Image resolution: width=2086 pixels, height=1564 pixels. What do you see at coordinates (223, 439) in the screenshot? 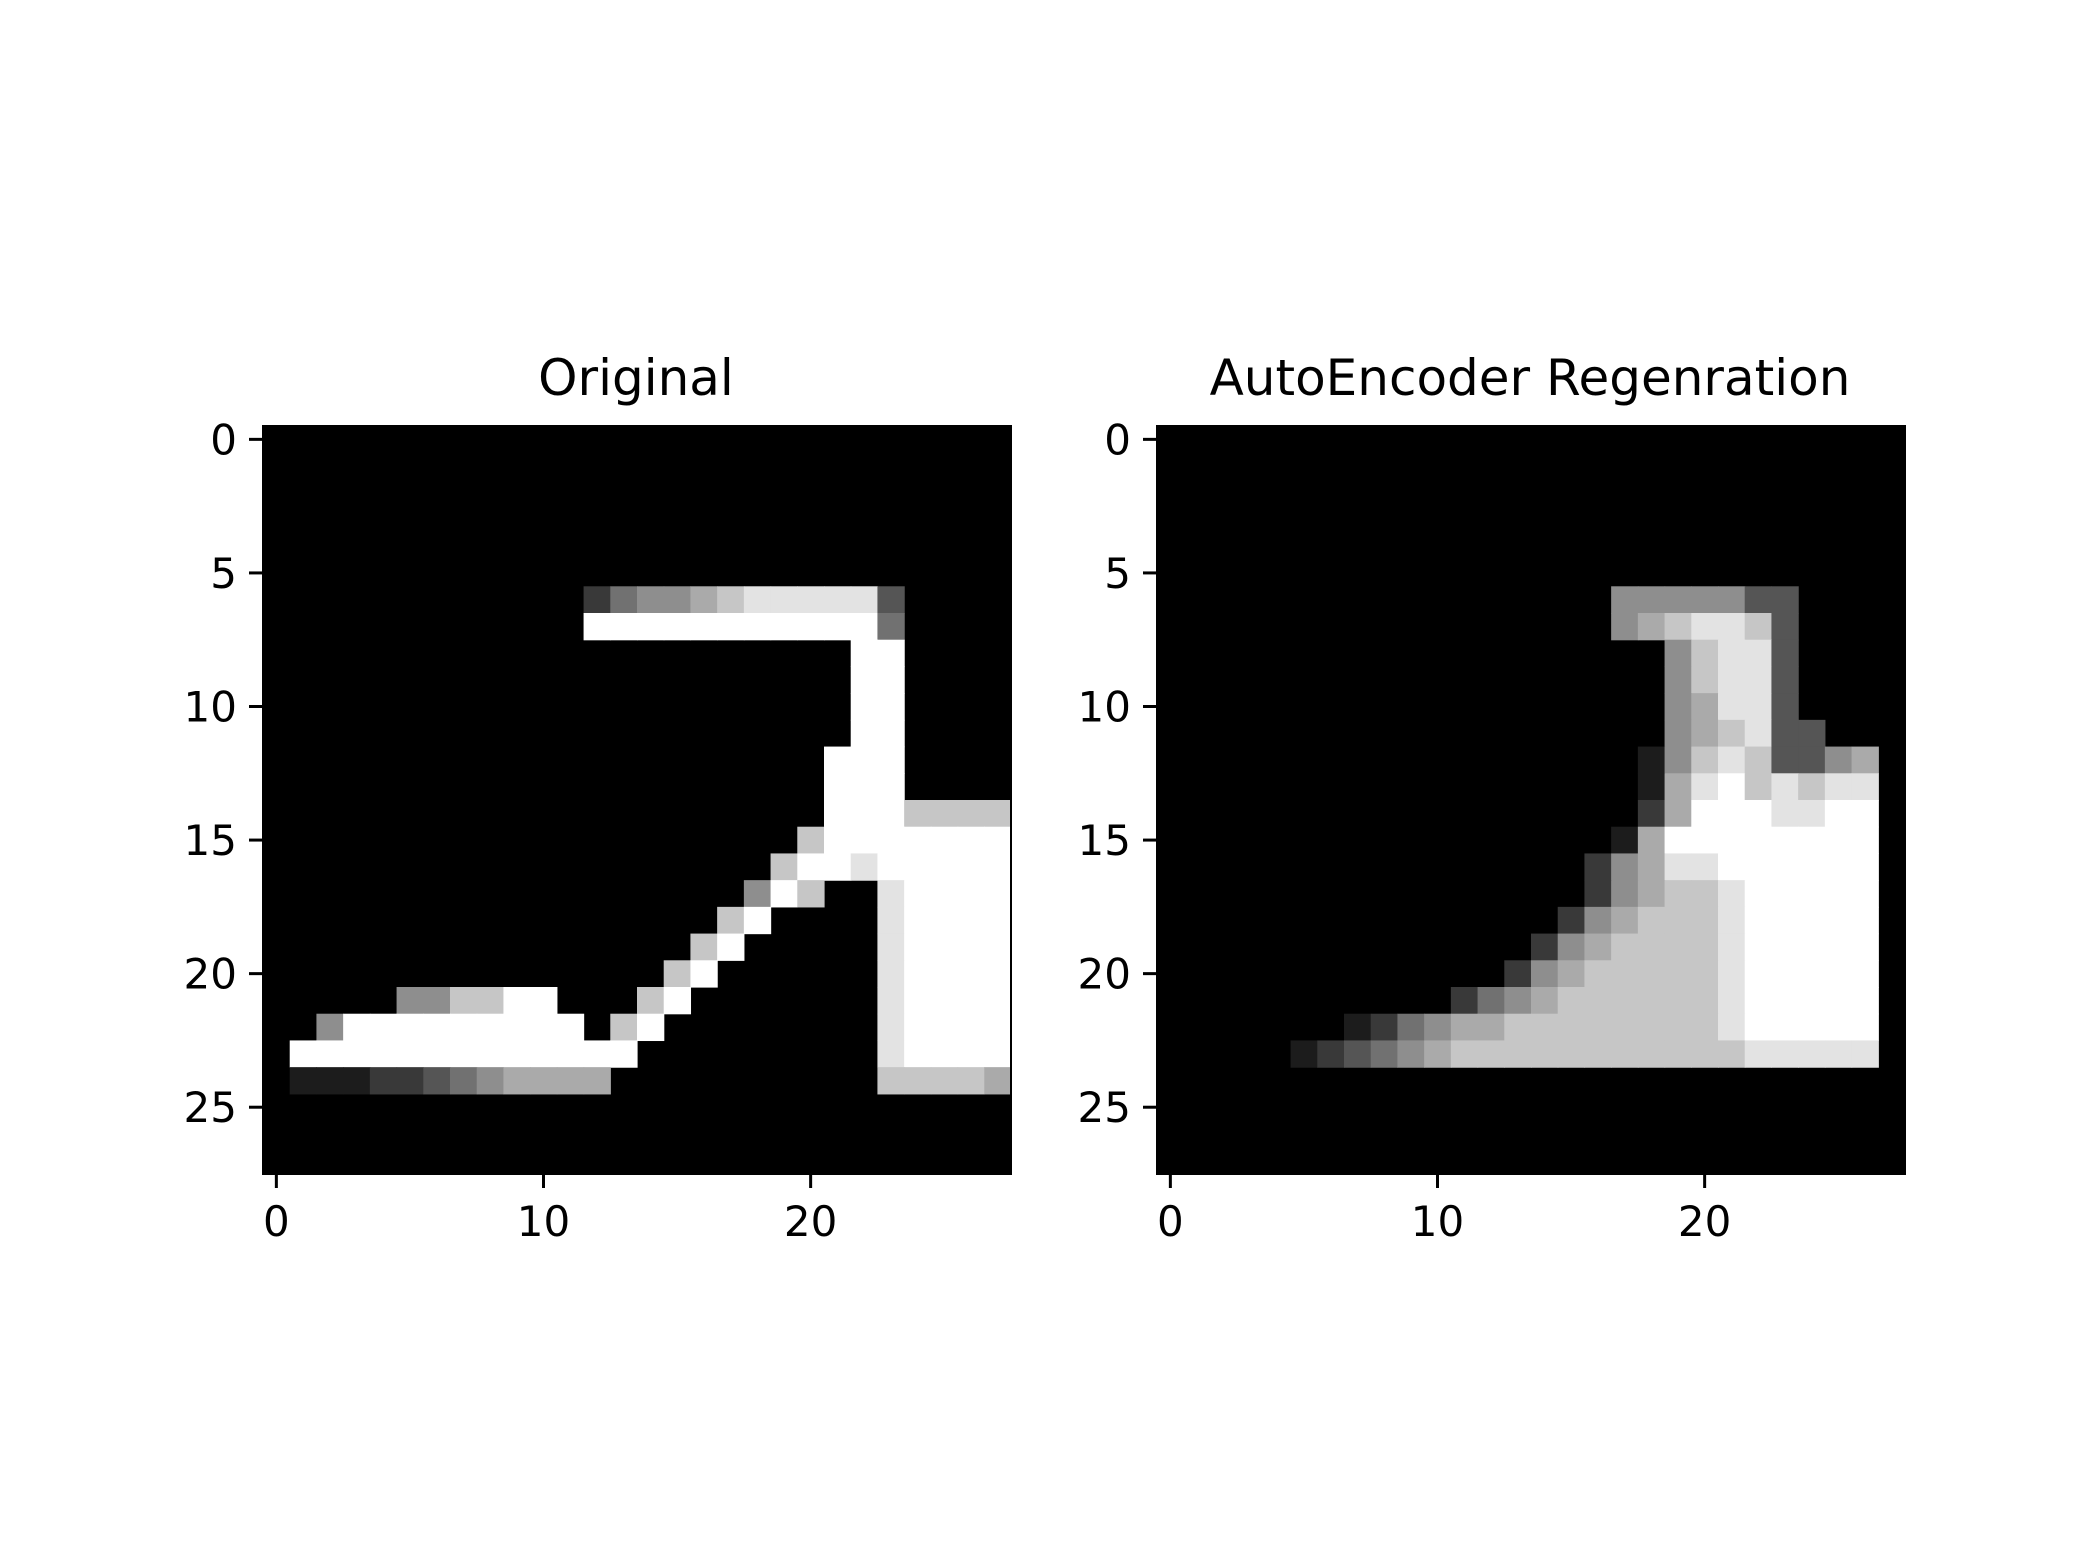
I see `y-tick-label: 0` at bounding box center [223, 439].